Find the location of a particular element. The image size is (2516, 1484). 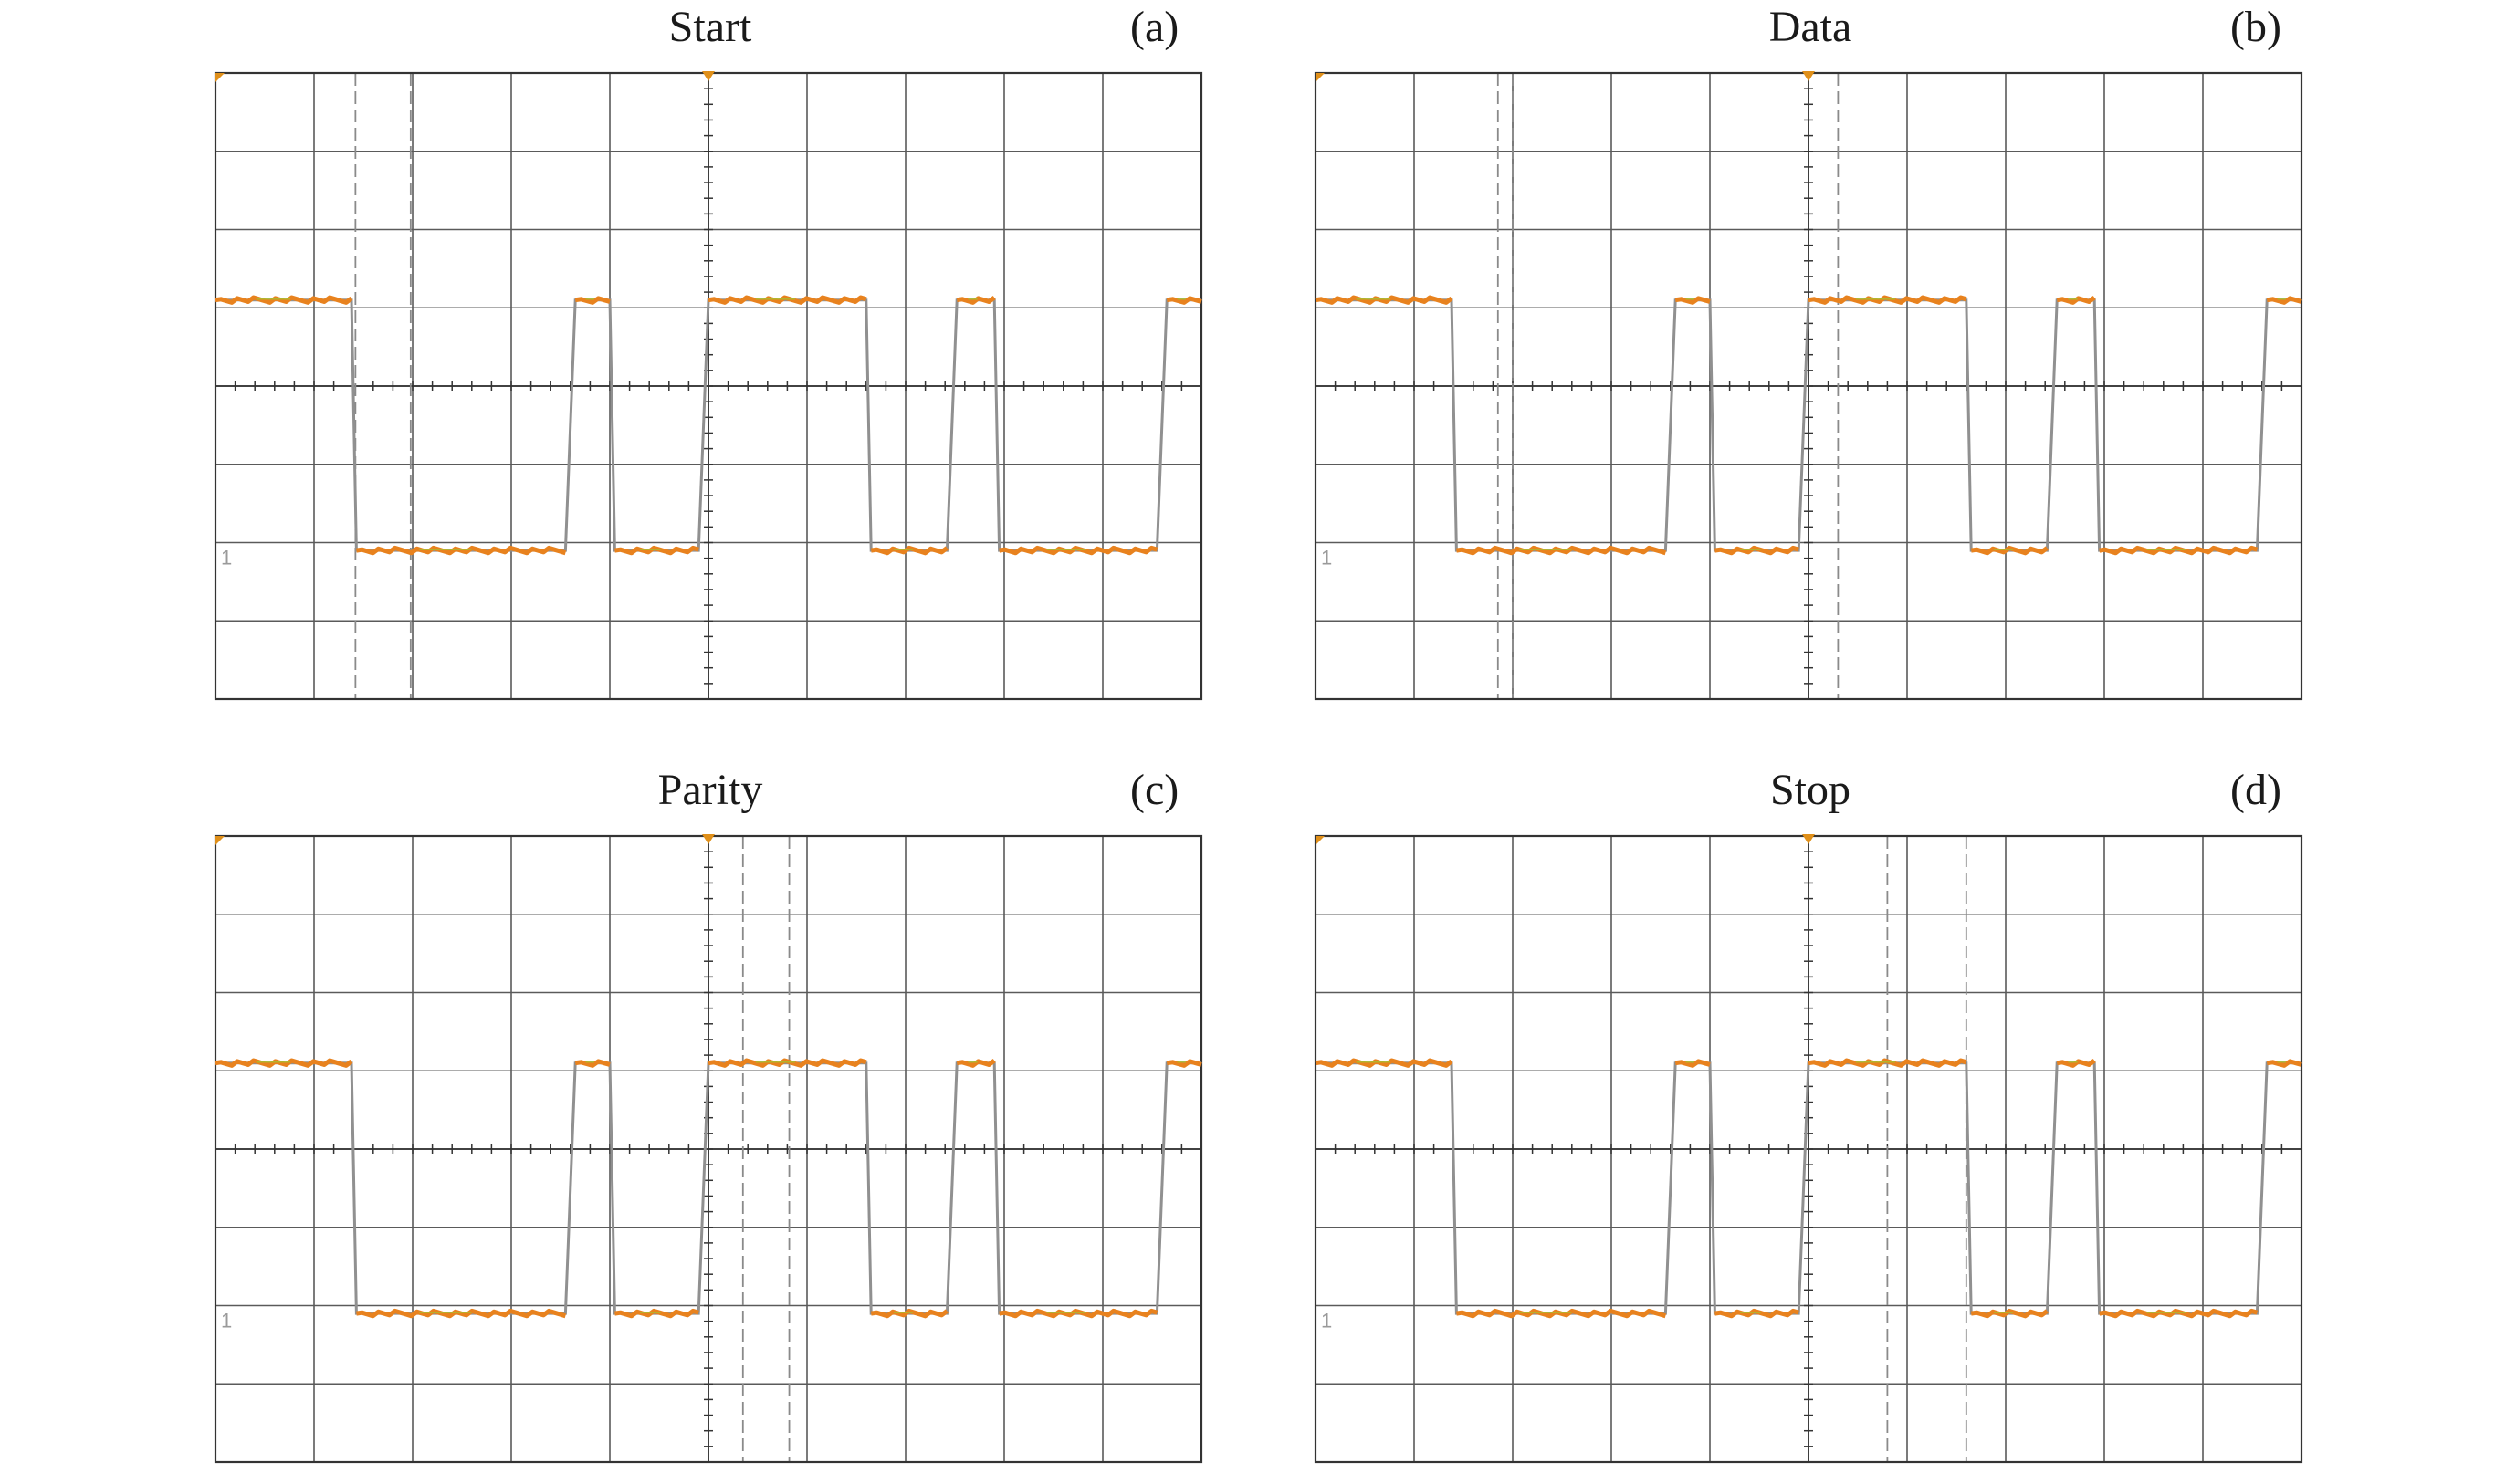

panel-label: (b) is located at coordinates (2255, 27).